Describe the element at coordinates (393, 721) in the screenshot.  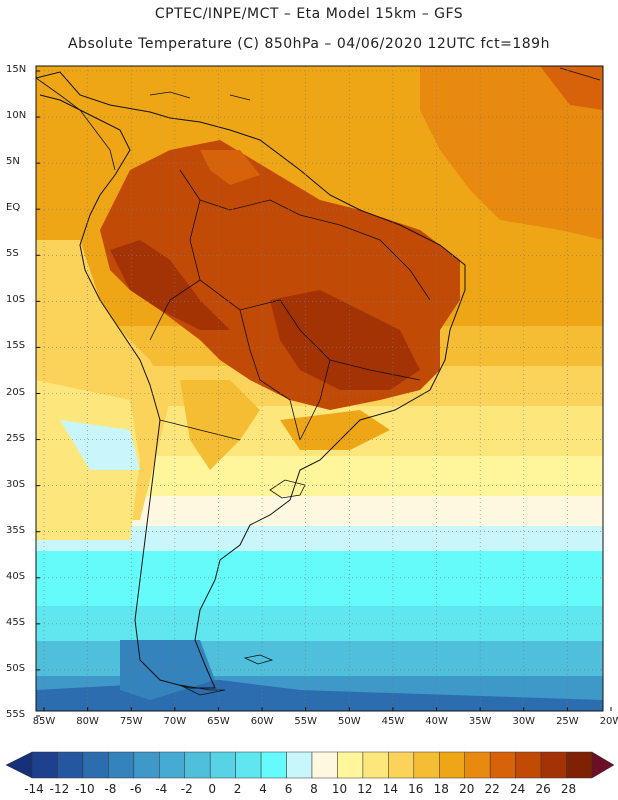
I see `lon-label: 45W` at that location.